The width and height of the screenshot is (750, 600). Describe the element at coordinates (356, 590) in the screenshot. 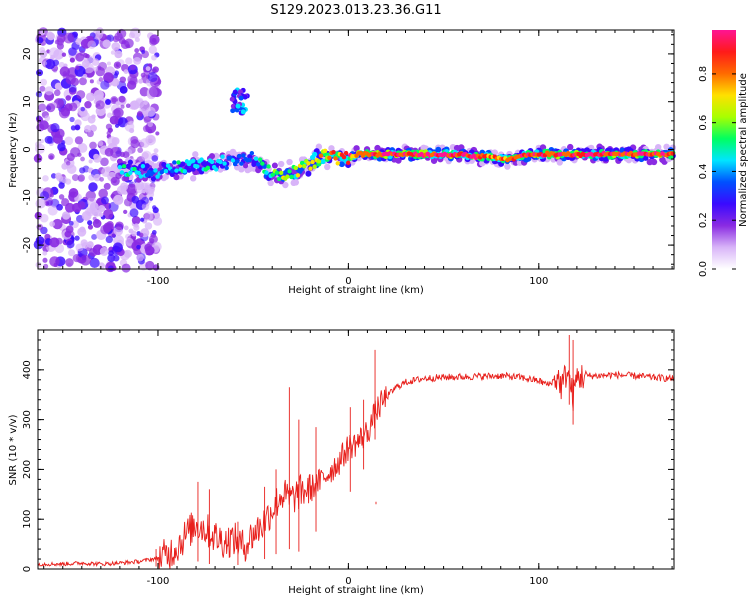

I see `snr-x-axis-title: Height of straight line (km)` at that location.